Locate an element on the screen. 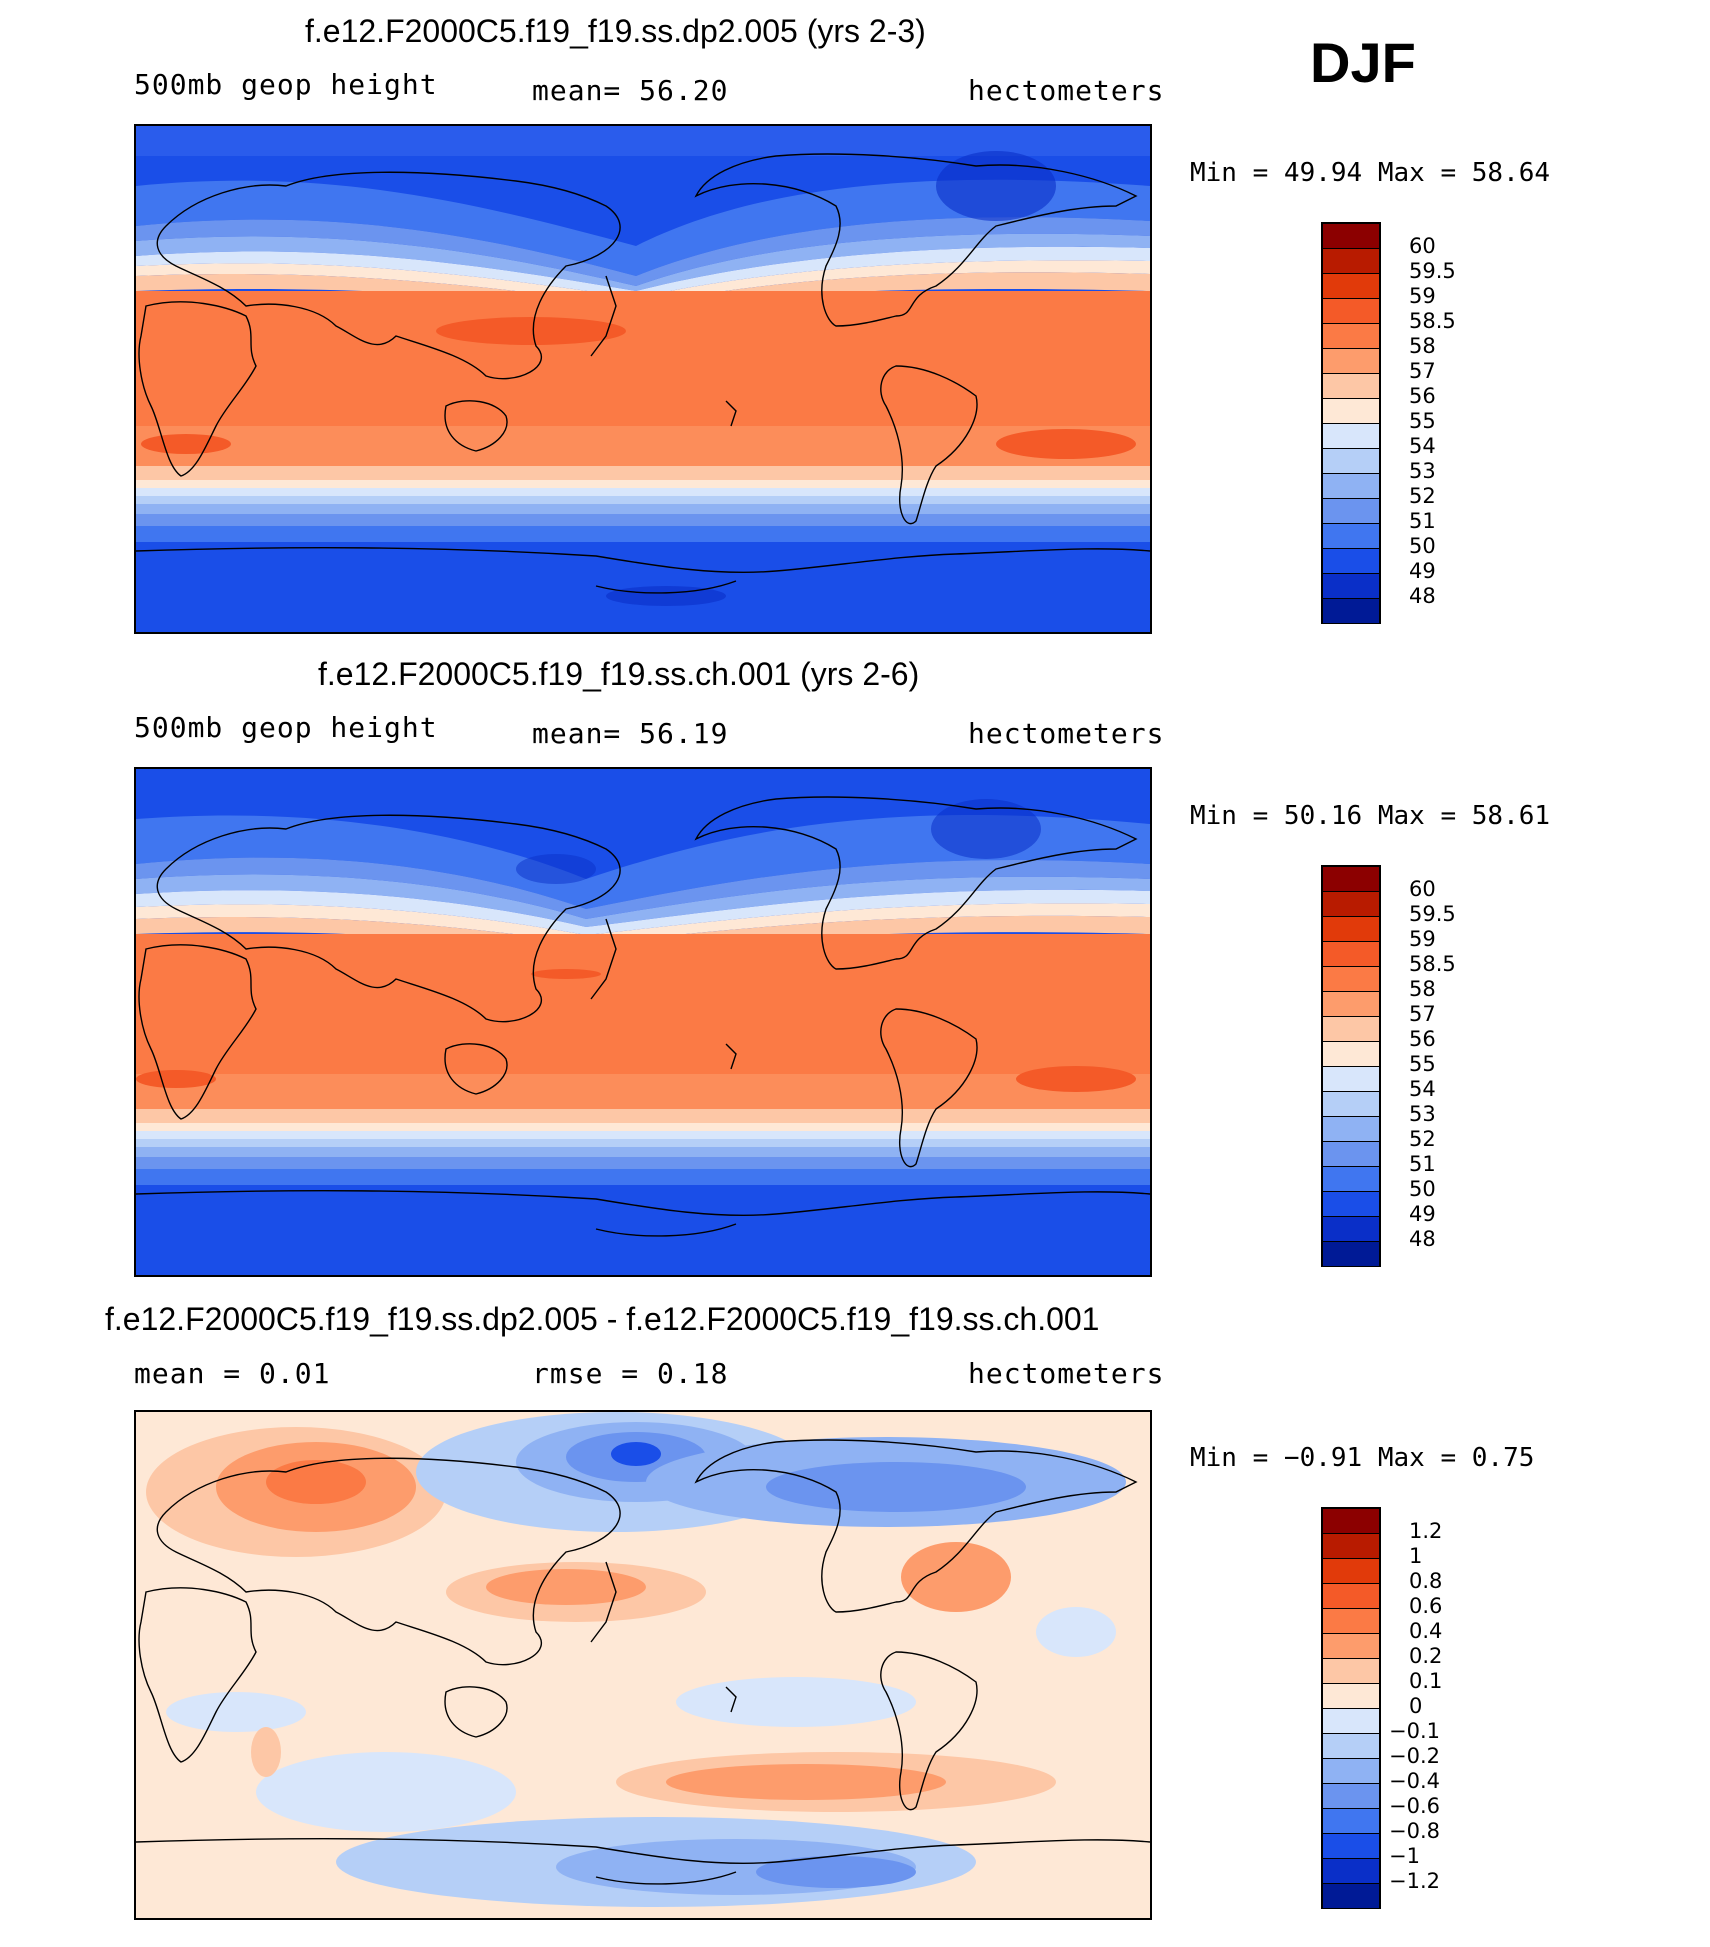  panel2-colorbar is located at coordinates (1351, 1066).